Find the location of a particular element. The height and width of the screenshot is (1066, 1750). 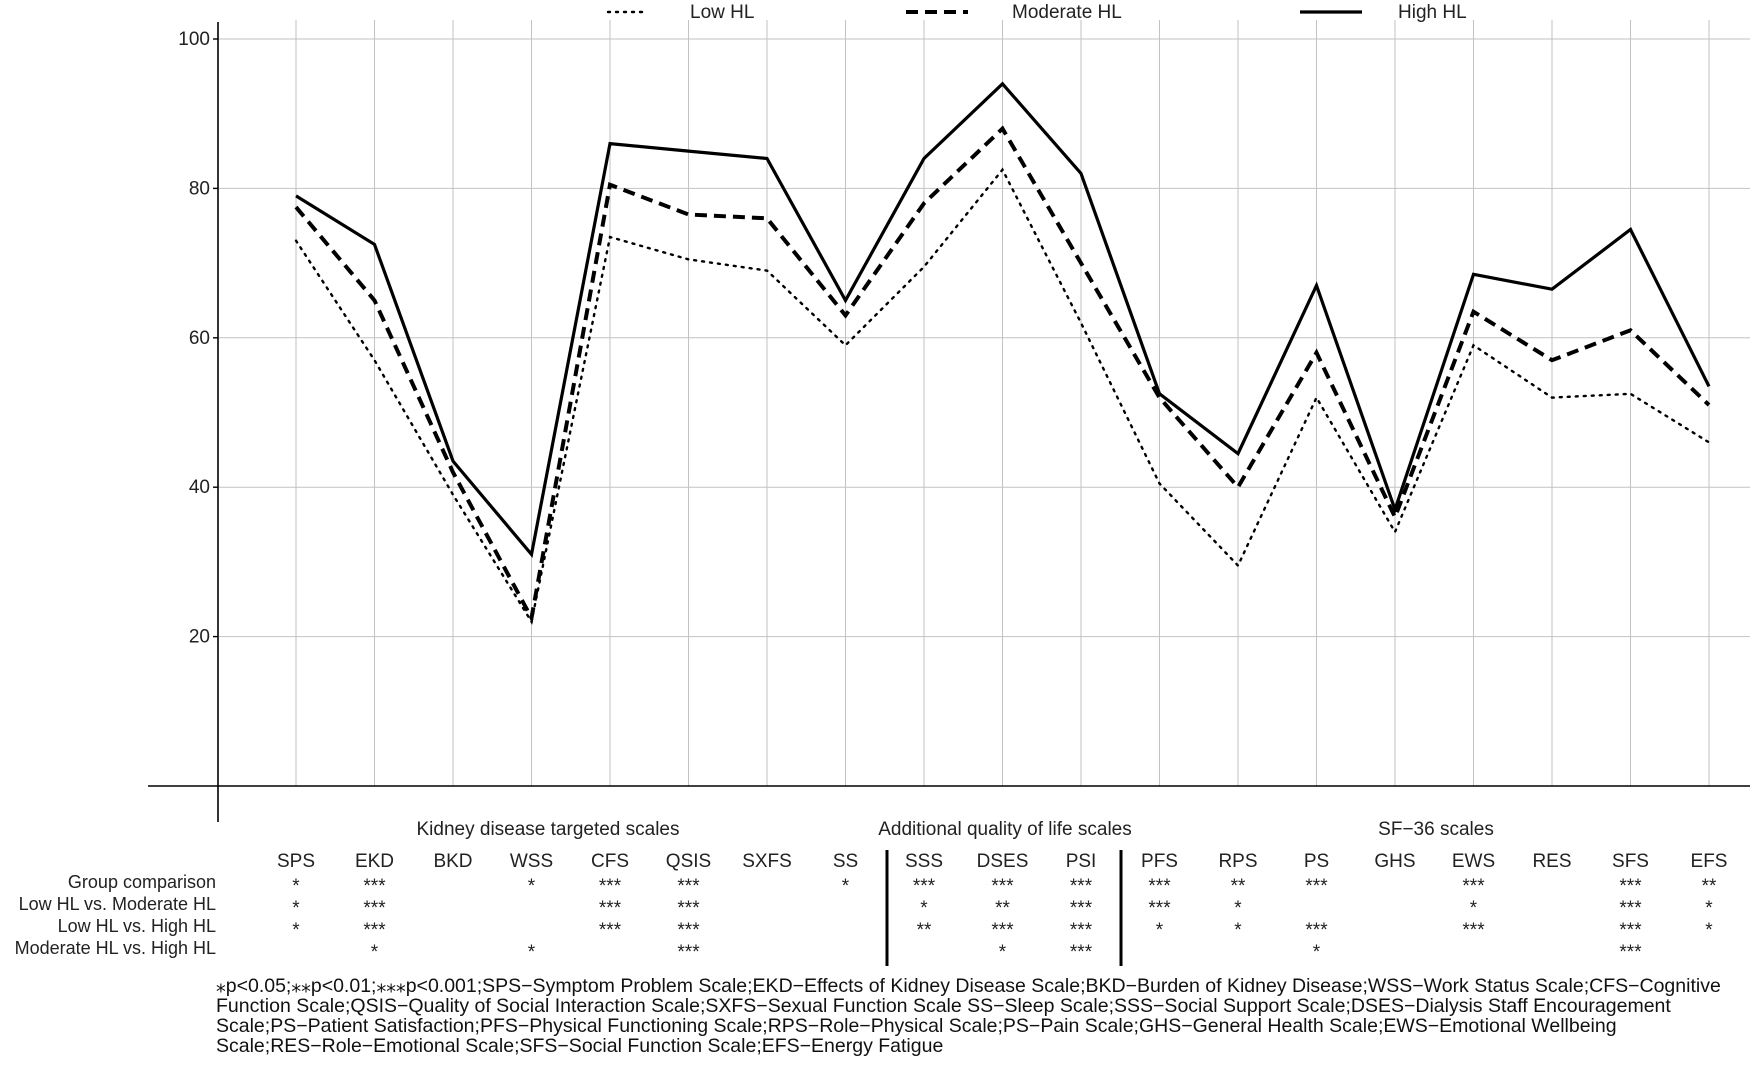

category-label: EWS is located at coordinates (1473, 861).